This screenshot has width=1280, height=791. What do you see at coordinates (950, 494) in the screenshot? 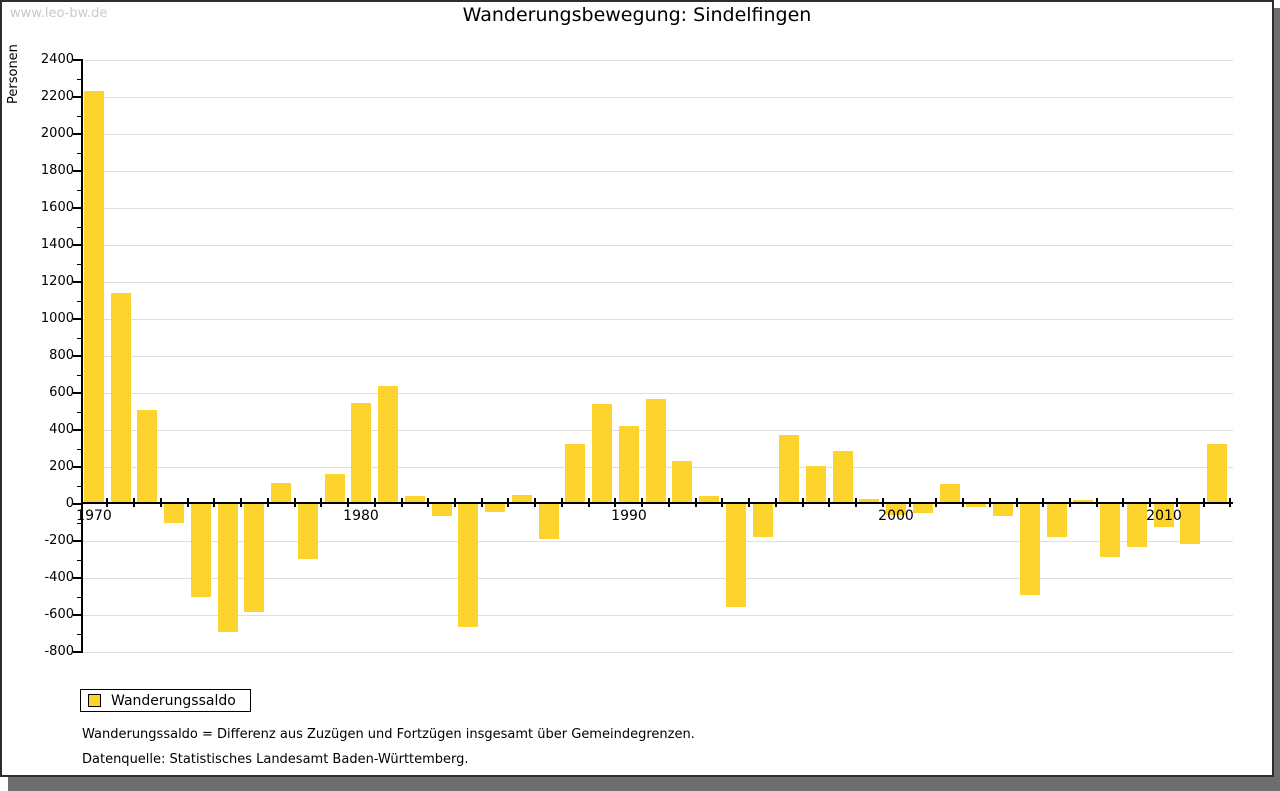
I see `bar-2002` at bounding box center [950, 494].